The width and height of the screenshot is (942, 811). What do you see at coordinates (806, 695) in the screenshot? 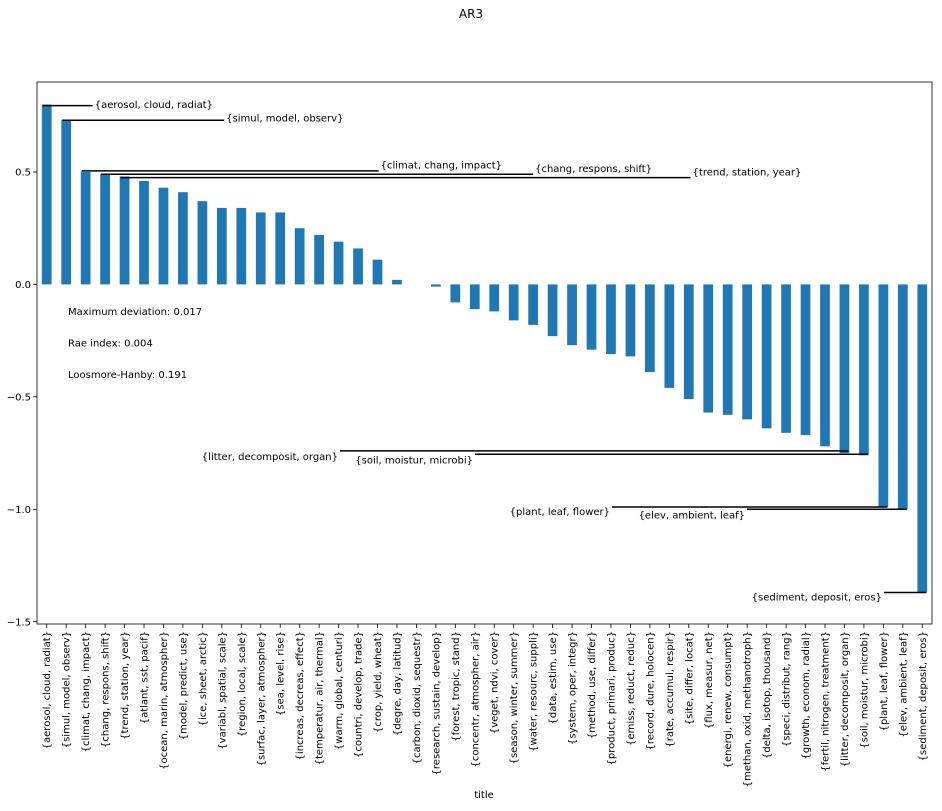
I see `x-tick-label: {growth, econom, radial}` at bounding box center [806, 695].